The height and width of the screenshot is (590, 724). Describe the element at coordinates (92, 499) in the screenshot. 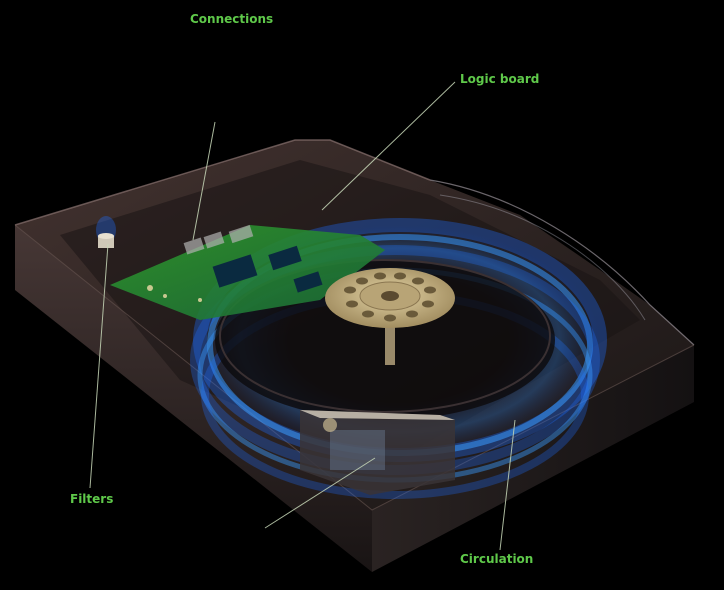

I see `label-filters: Filters` at that location.